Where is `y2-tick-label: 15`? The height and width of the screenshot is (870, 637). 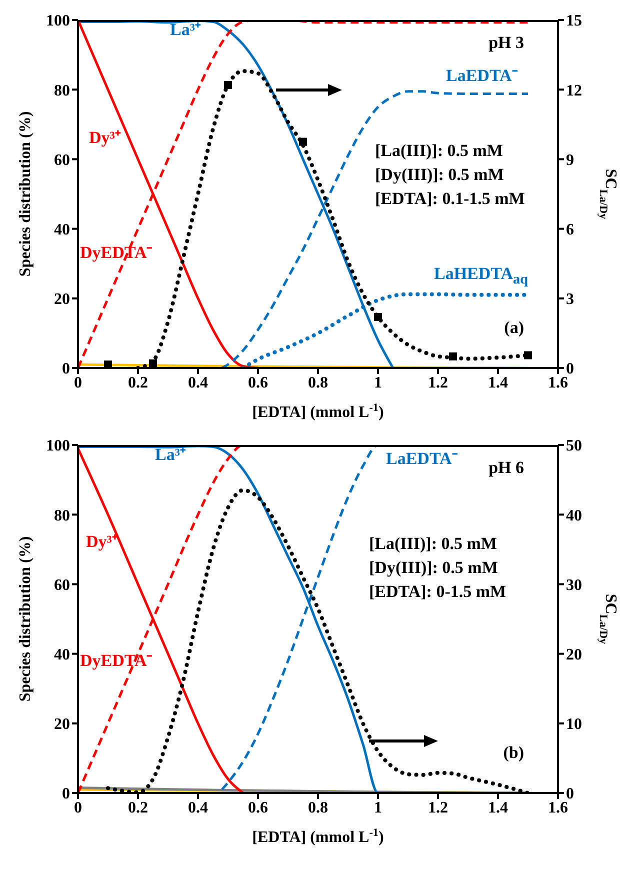 y2-tick-label: 15 is located at coordinates (574, 21).